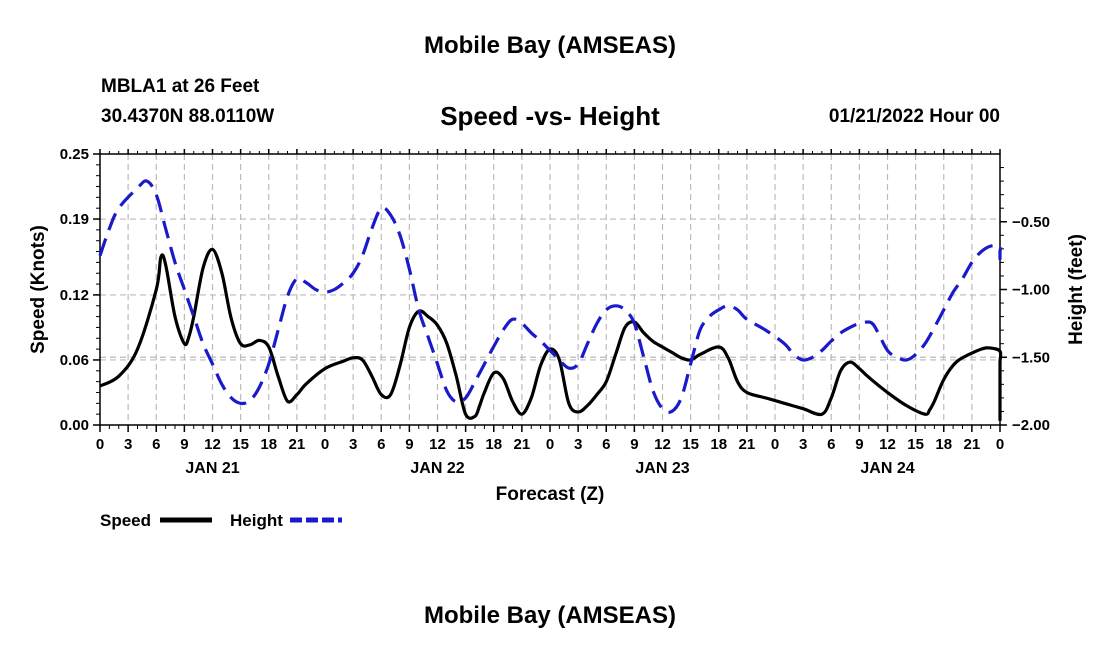  I want to click on y2-tick-label: −1.50, so click(1031, 357).